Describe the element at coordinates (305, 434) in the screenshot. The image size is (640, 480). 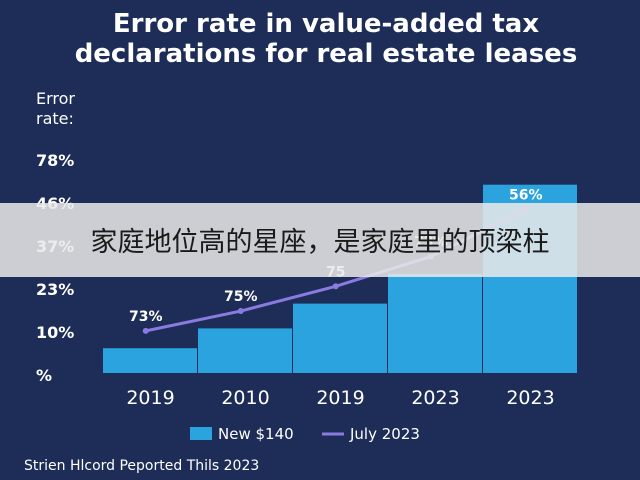
I see `legend: New $140 July 2023` at that location.